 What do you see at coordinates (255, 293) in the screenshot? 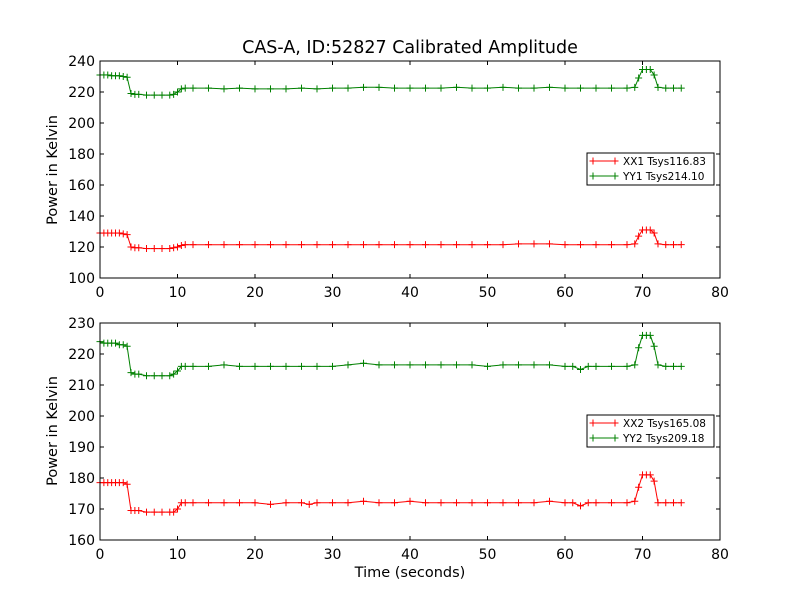
I see `top-x-tick-label: 20` at bounding box center [255, 293].